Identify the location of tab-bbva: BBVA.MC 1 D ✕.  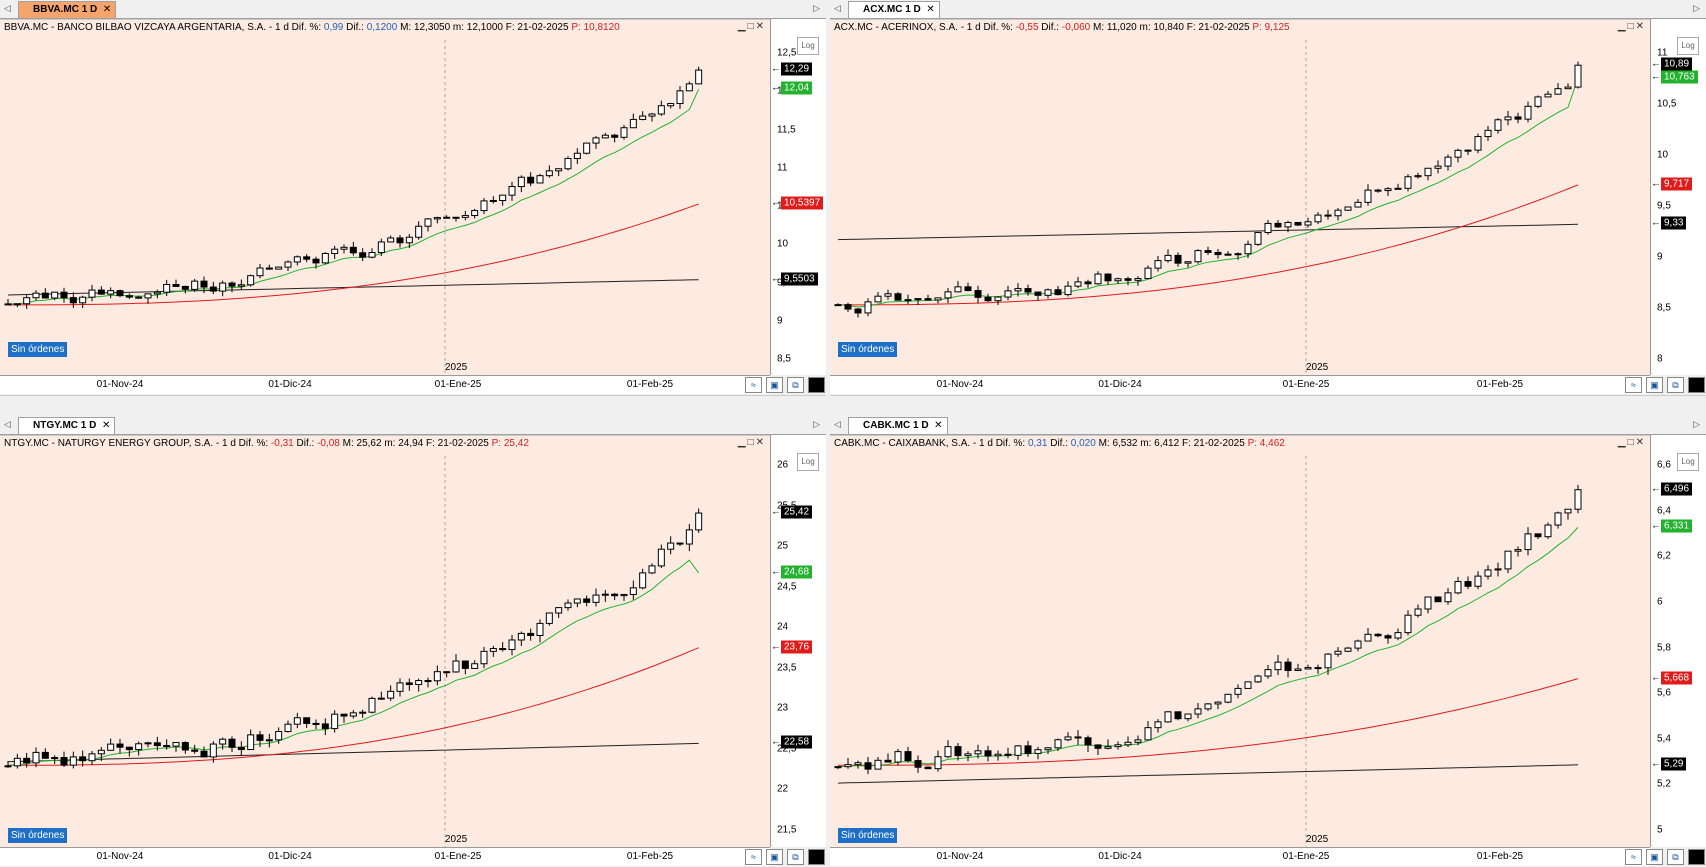
(67, 9).